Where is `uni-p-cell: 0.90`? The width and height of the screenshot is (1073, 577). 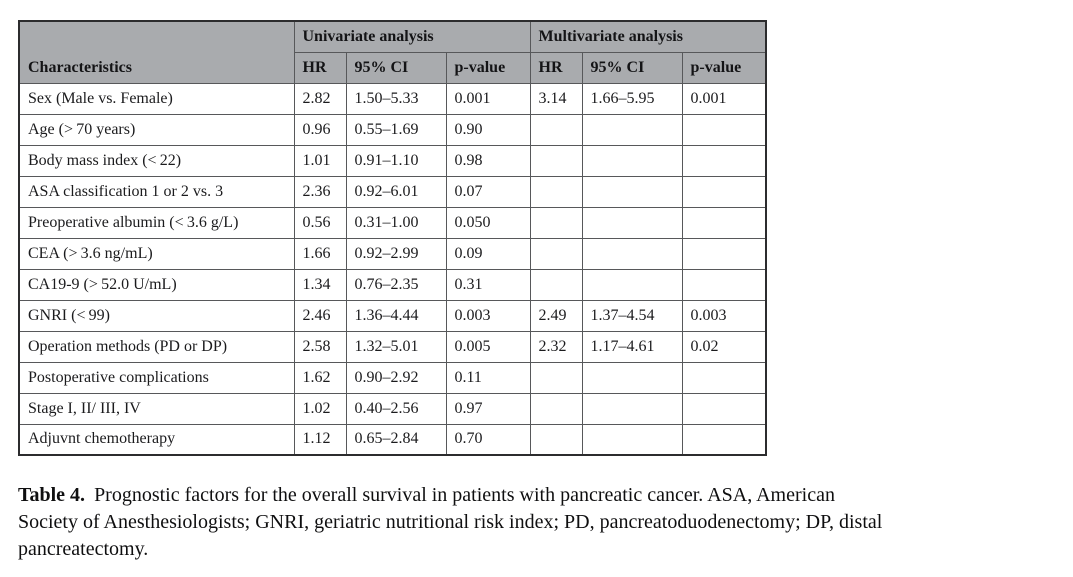
uni-p-cell: 0.90 is located at coordinates (488, 129).